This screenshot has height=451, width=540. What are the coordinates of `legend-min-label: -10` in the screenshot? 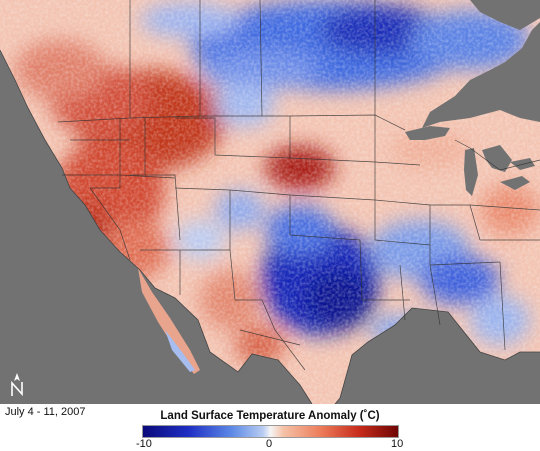 It's located at (144, 444).